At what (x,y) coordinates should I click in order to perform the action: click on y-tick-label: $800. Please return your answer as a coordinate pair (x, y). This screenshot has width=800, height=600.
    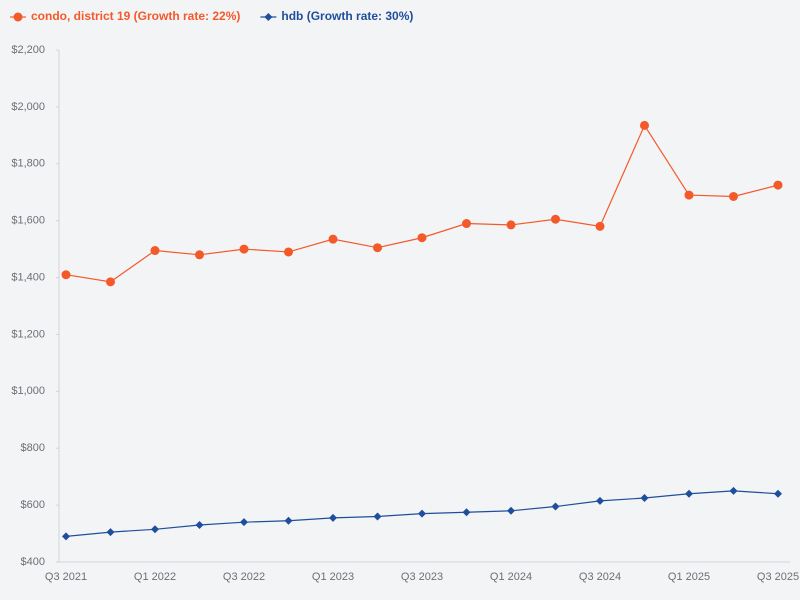
    Looking at the image, I should click on (33, 448).